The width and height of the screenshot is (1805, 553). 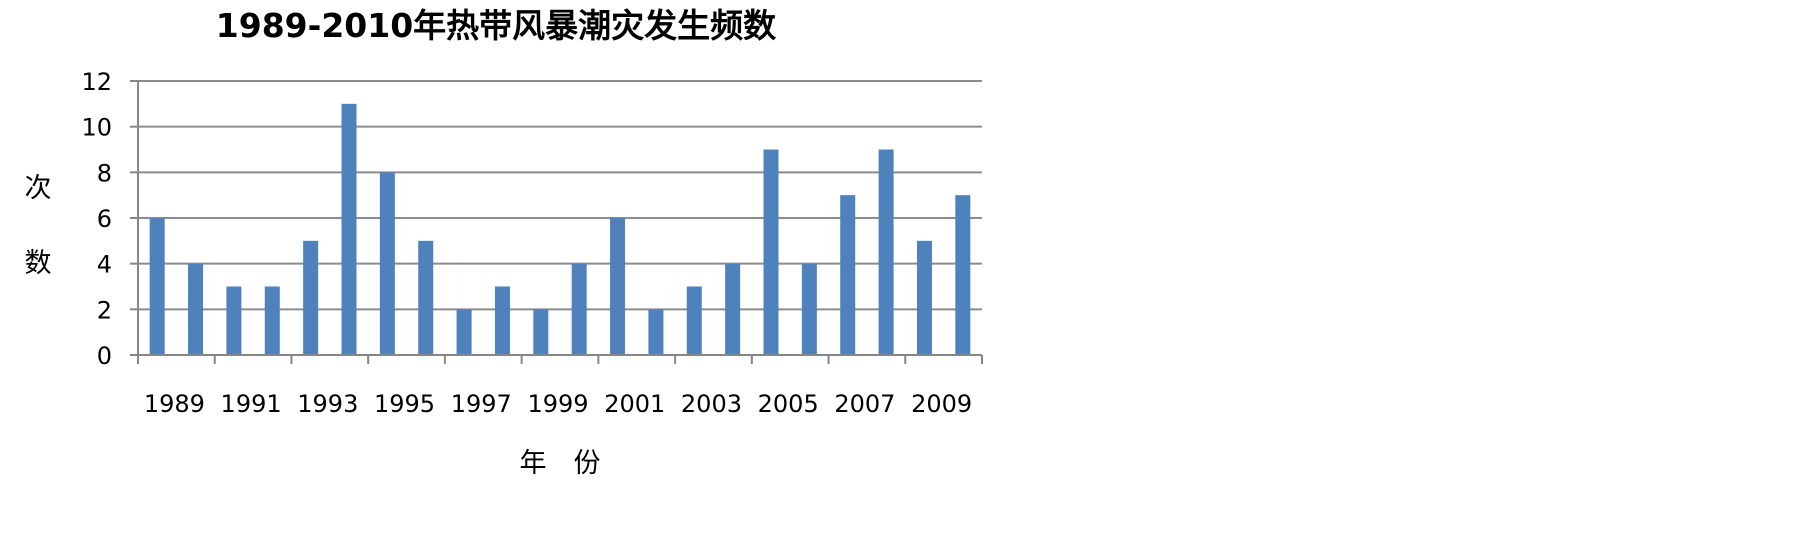 What do you see at coordinates (963, 275) in the screenshot?
I see `bar-2010` at bounding box center [963, 275].